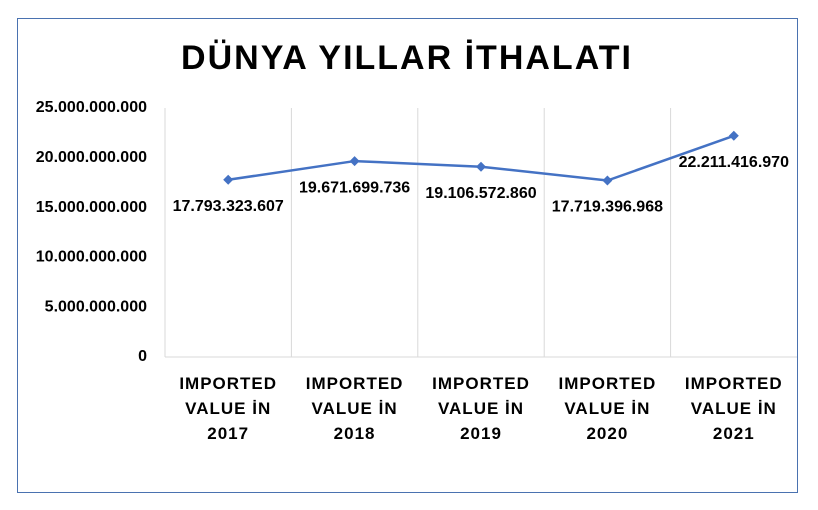  I want to click on chart-title: DÜNYA YILLAR İTHALATI, so click(407, 58).